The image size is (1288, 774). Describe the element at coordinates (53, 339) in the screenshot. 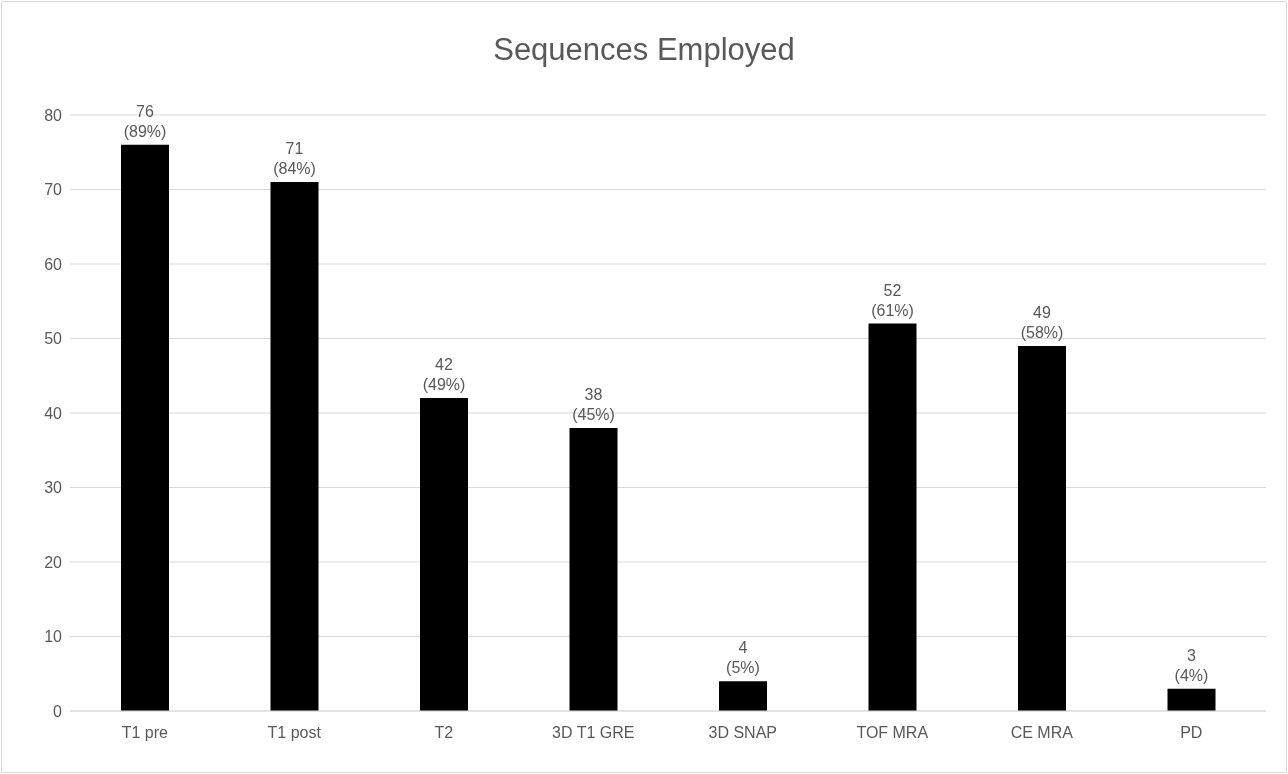

I see `y-tick-label: 50` at that location.